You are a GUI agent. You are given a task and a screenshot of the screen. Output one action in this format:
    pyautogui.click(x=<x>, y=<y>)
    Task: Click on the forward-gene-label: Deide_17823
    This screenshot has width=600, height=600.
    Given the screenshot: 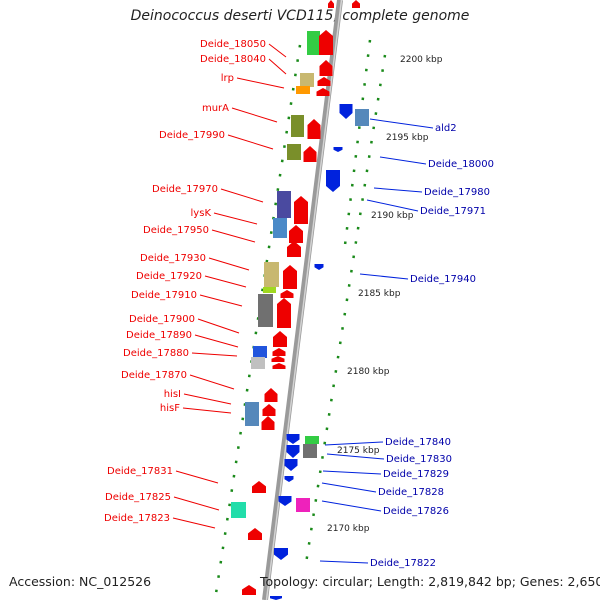 What is the action you would take?
    pyautogui.click(x=137, y=518)
    